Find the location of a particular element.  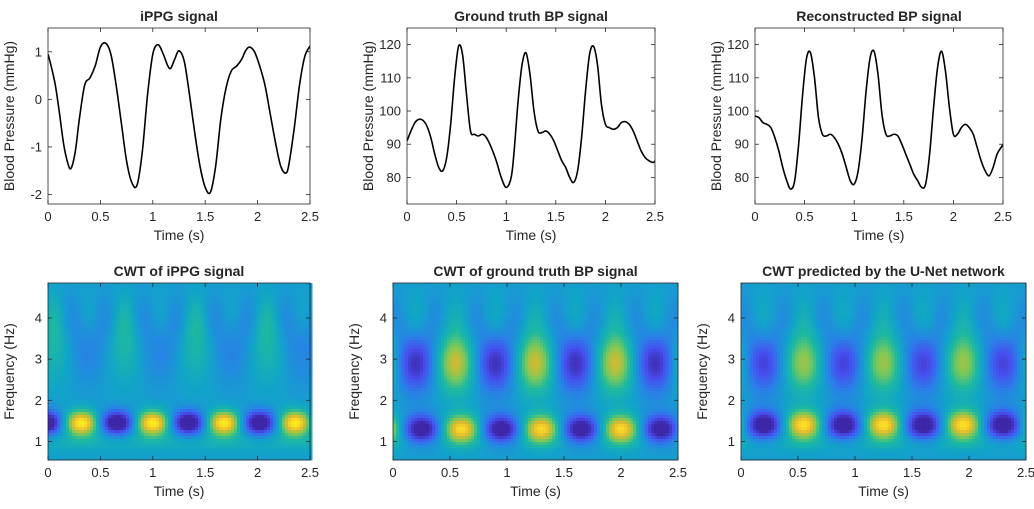

chart-title: iPPG signal is located at coordinates (179, 16).